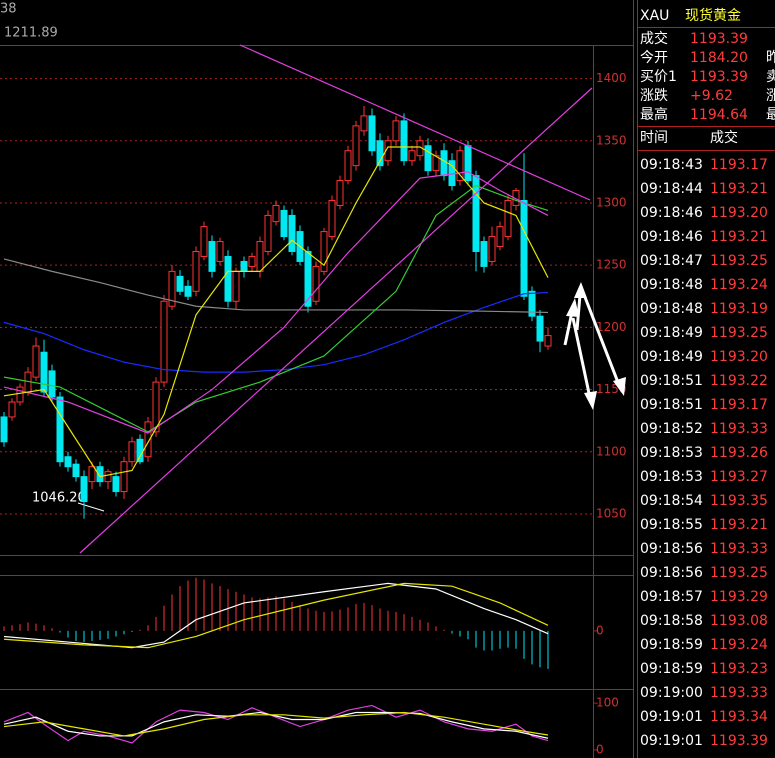 The image size is (775, 758). Describe the element at coordinates (739, 717) in the screenshot. I see `tick-price: 1193.34` at that location.